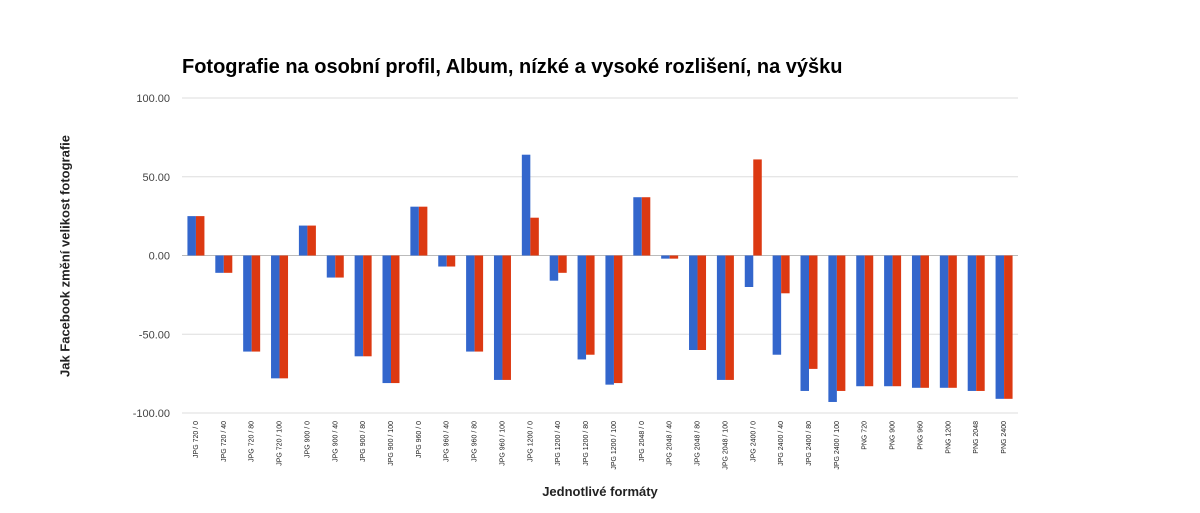  I want to click on x-tick-label: PNG 2400, so click(1004, 437).